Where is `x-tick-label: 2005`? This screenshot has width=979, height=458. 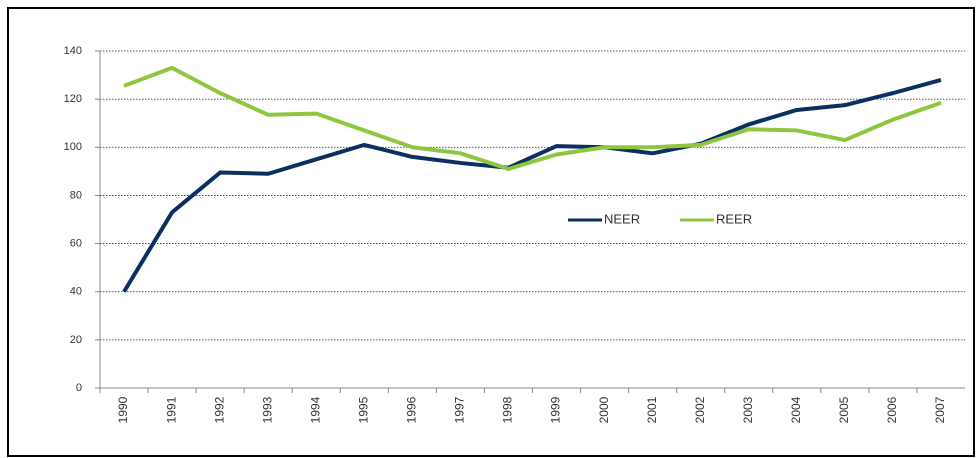
x-tick-label: 2005 is located at coordinates (844, 409).